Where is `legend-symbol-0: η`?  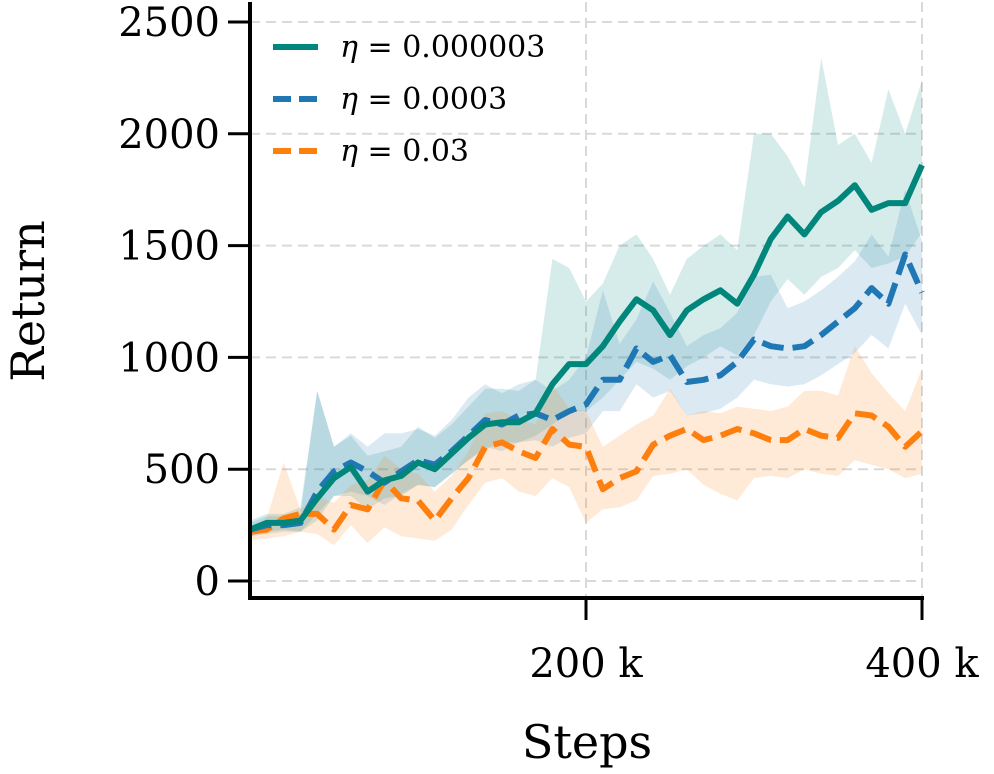
legend-symbol-0: η is located at coordinates (349, 47).